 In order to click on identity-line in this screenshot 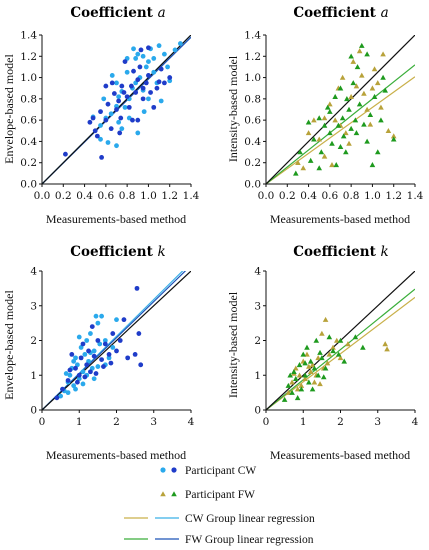, I will do `click(116, 340)`.